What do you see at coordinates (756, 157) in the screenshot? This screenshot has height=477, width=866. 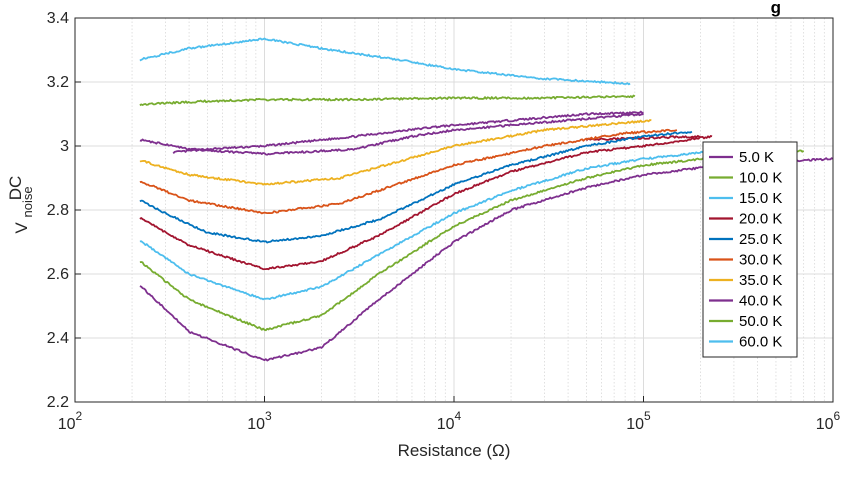 I see `legend-label: 5.0 K` at bounding box center [756, 157].